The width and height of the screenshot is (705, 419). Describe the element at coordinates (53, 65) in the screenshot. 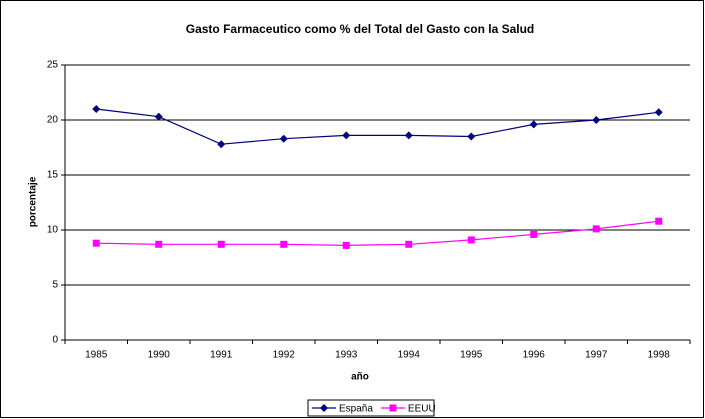

I see `y-tick-label: 25` at that location.